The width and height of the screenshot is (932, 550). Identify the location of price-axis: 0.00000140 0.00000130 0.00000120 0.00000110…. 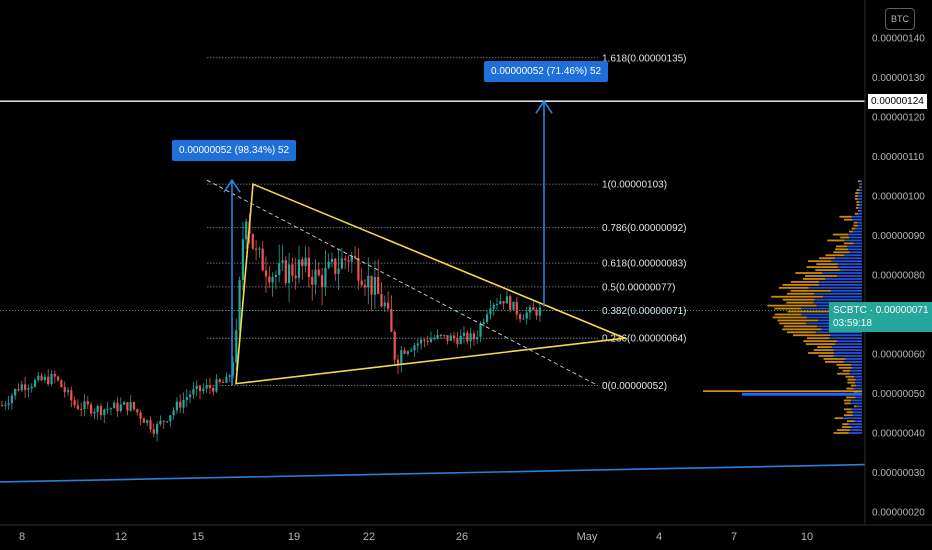
(894, 262).